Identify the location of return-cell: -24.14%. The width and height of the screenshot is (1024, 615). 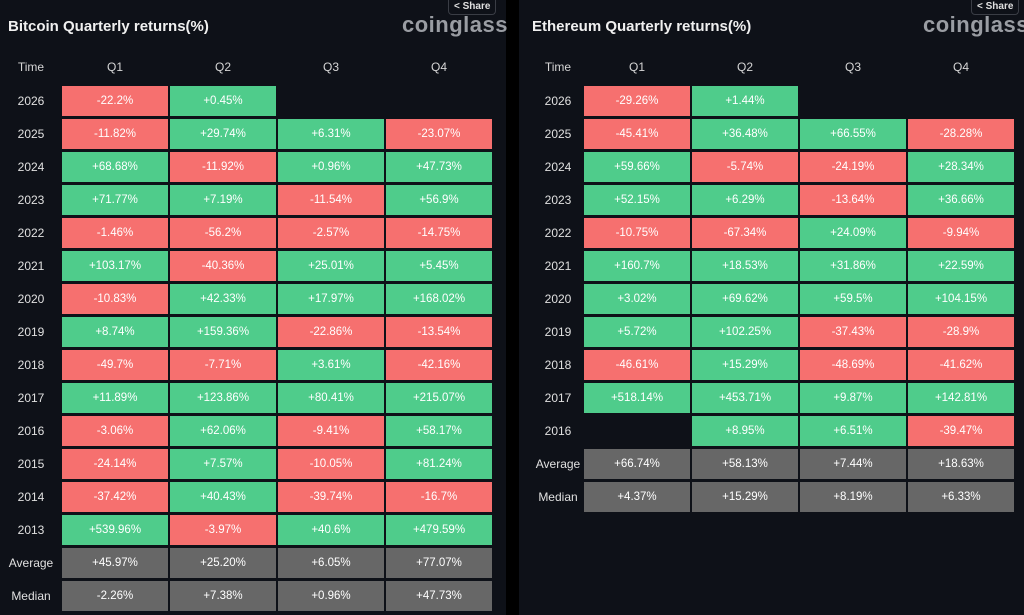
(115, 464).